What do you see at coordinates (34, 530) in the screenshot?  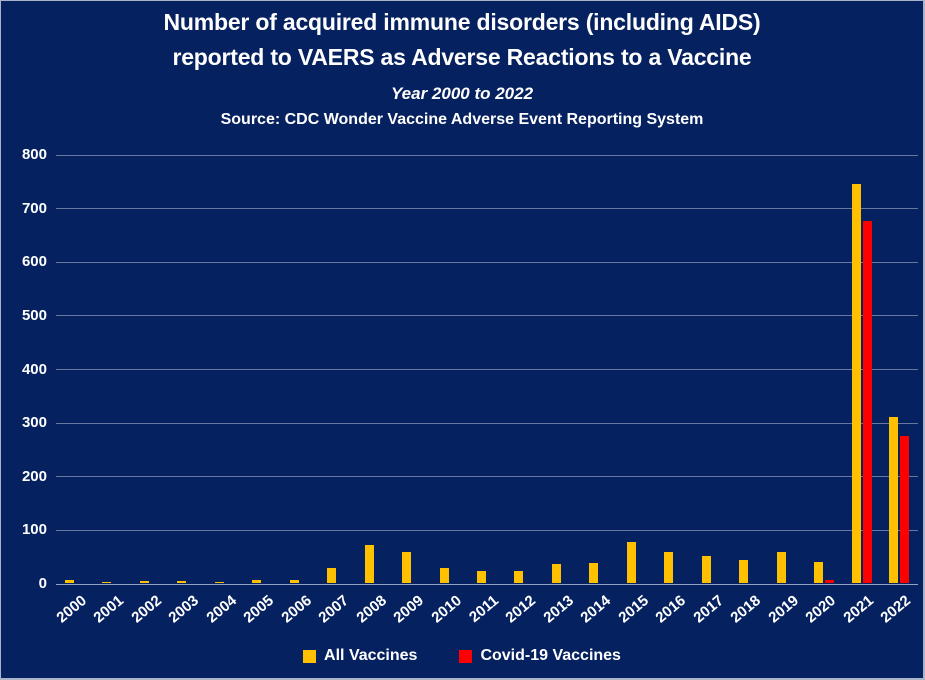 I see `y-axis-tick-label-100: 100` at bounding box center [34, 530].